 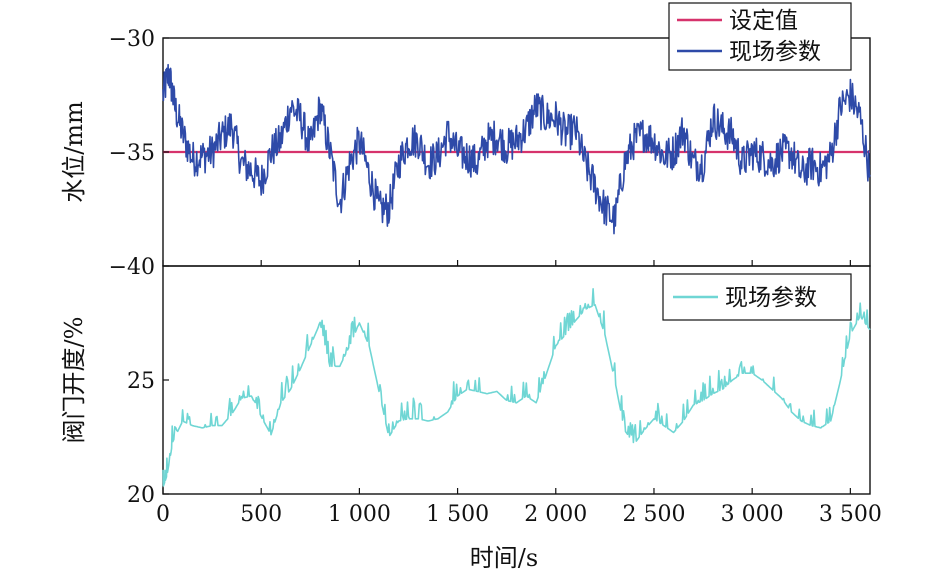 I want to click on x-tick-label: 0, so click(x=163, y=514).